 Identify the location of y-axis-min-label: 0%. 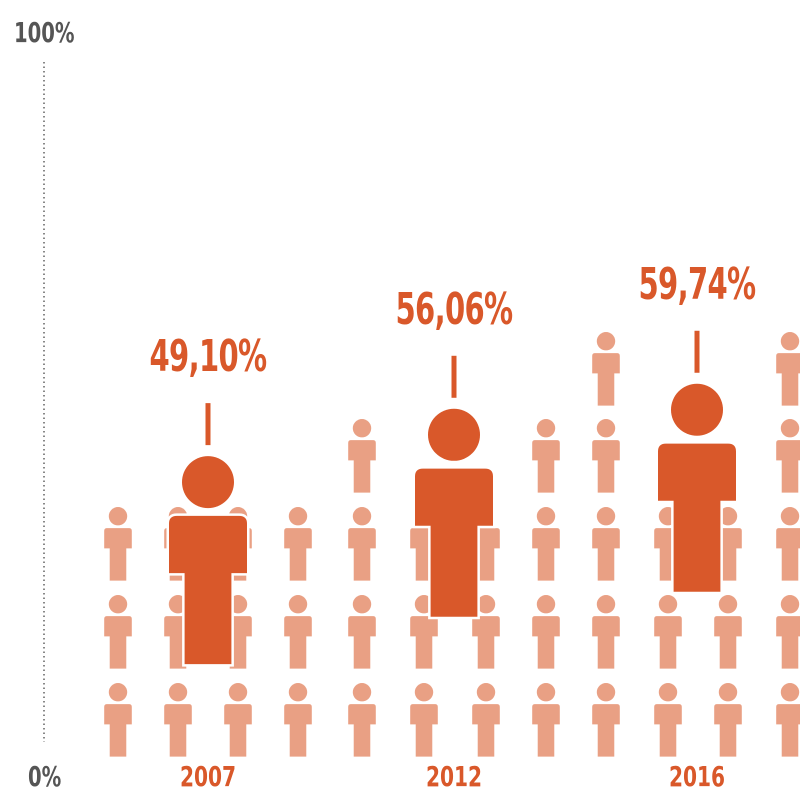
(45, 776).